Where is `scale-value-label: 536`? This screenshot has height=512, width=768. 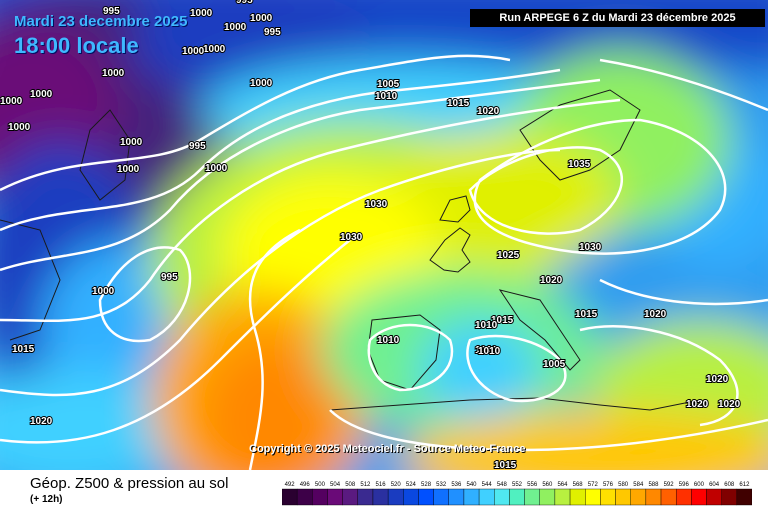
scale-value-label: 536 is located at coordinates (456, 485).